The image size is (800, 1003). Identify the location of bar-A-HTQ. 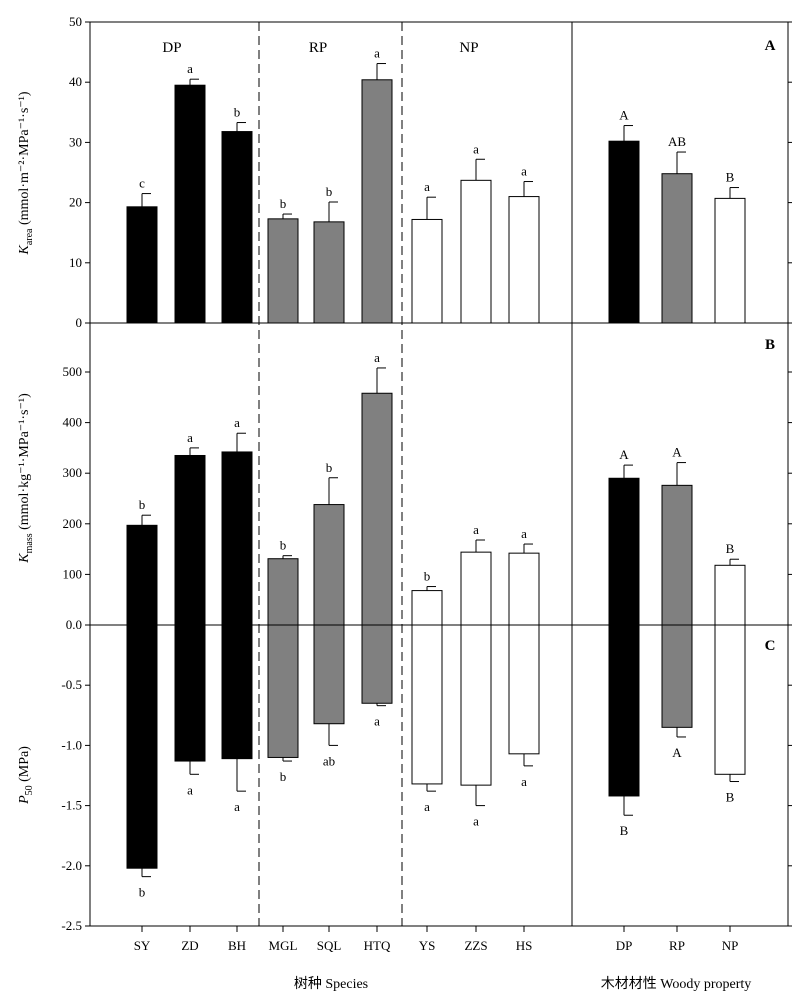
(377, 201).